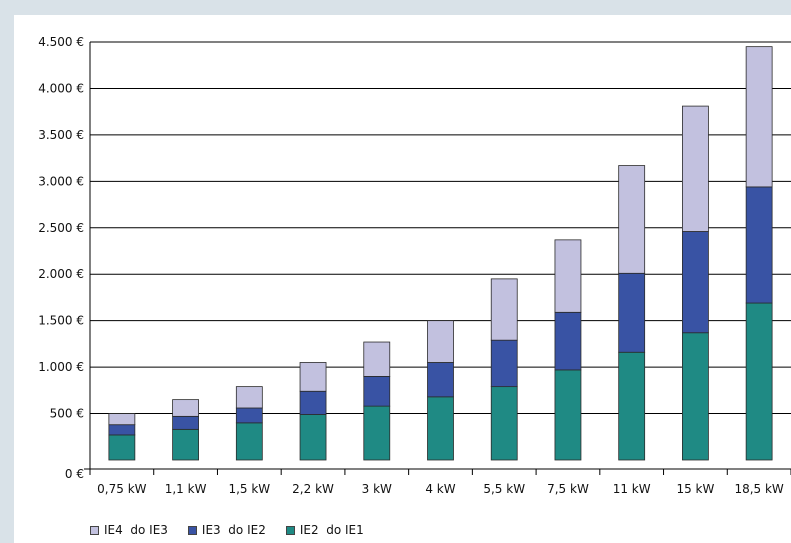  I want to click on x-tick-label: 0,75 kW, so click(121, 489).